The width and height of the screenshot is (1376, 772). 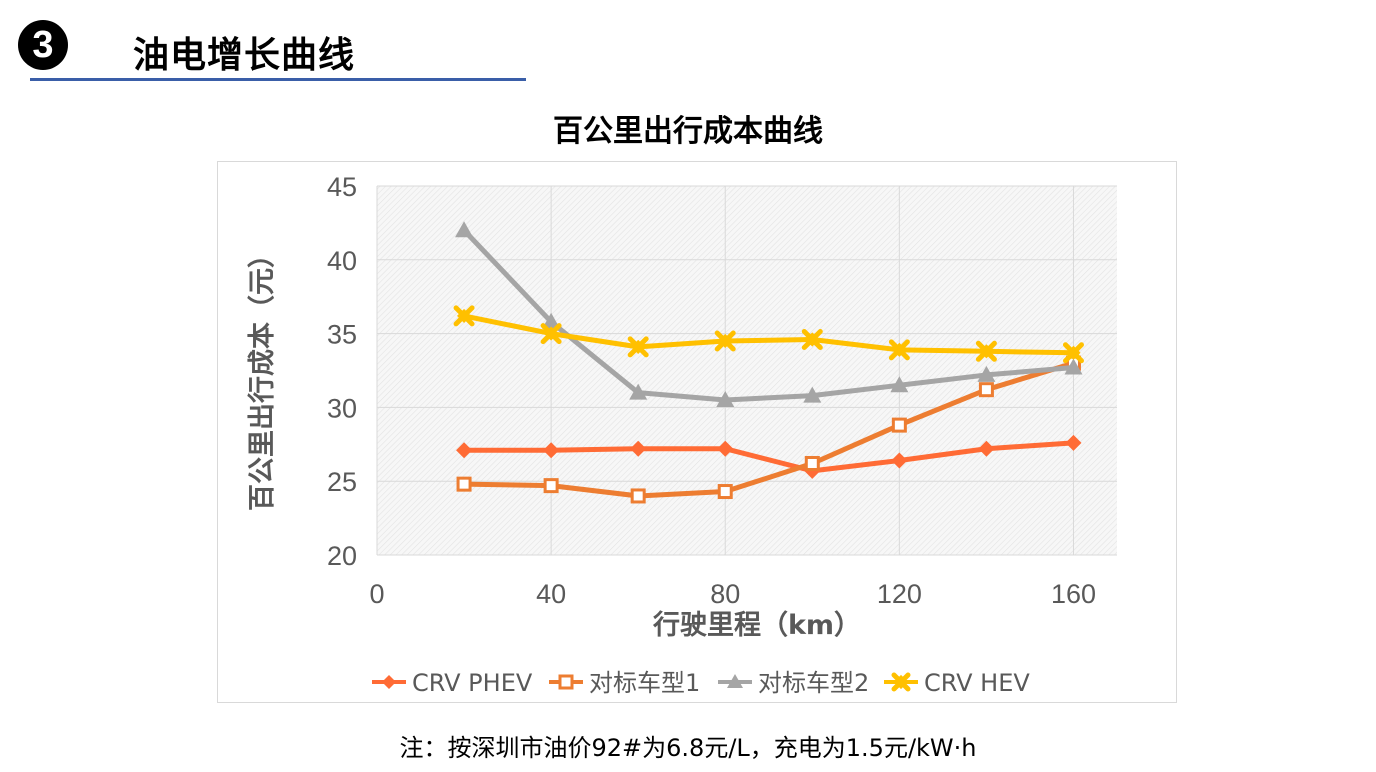 I want to click on x-tick-label: 80, so click(x=725, y=594).